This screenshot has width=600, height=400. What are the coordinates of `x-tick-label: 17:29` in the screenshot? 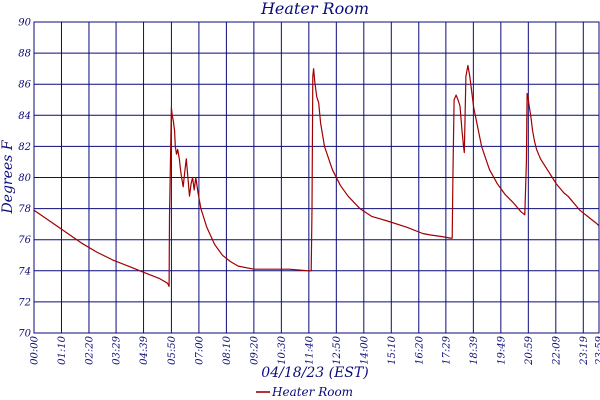 It's located at (446, 349).